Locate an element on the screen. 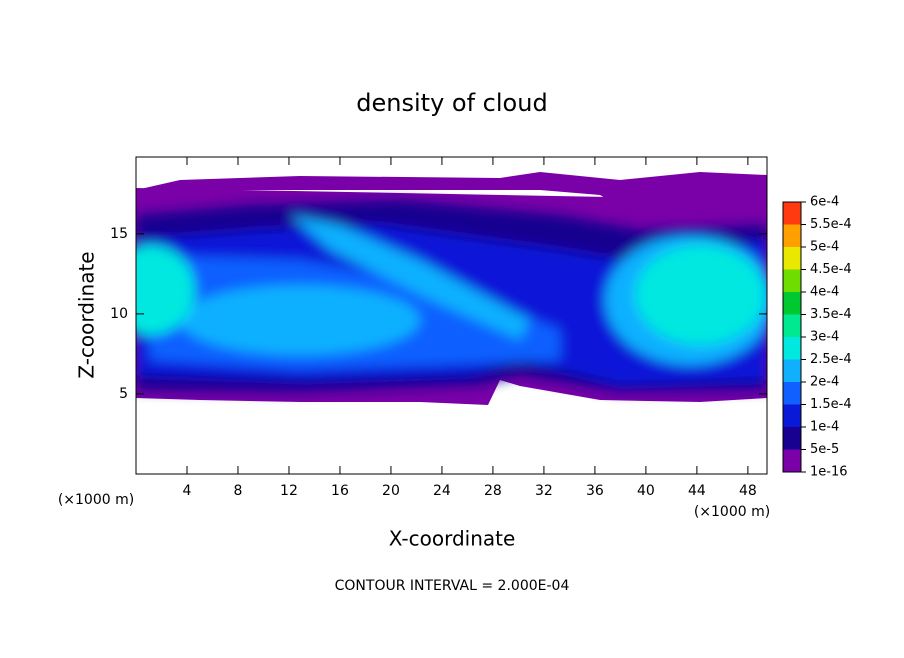 This screenshot has width=904, height=658. x-tick-label: 32 is located at coordinates (544, 491).